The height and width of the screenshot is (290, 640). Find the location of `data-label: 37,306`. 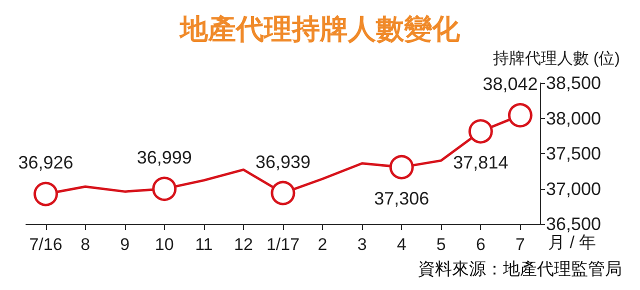

data-label: 37,306 is located at coordinates (402, 198).